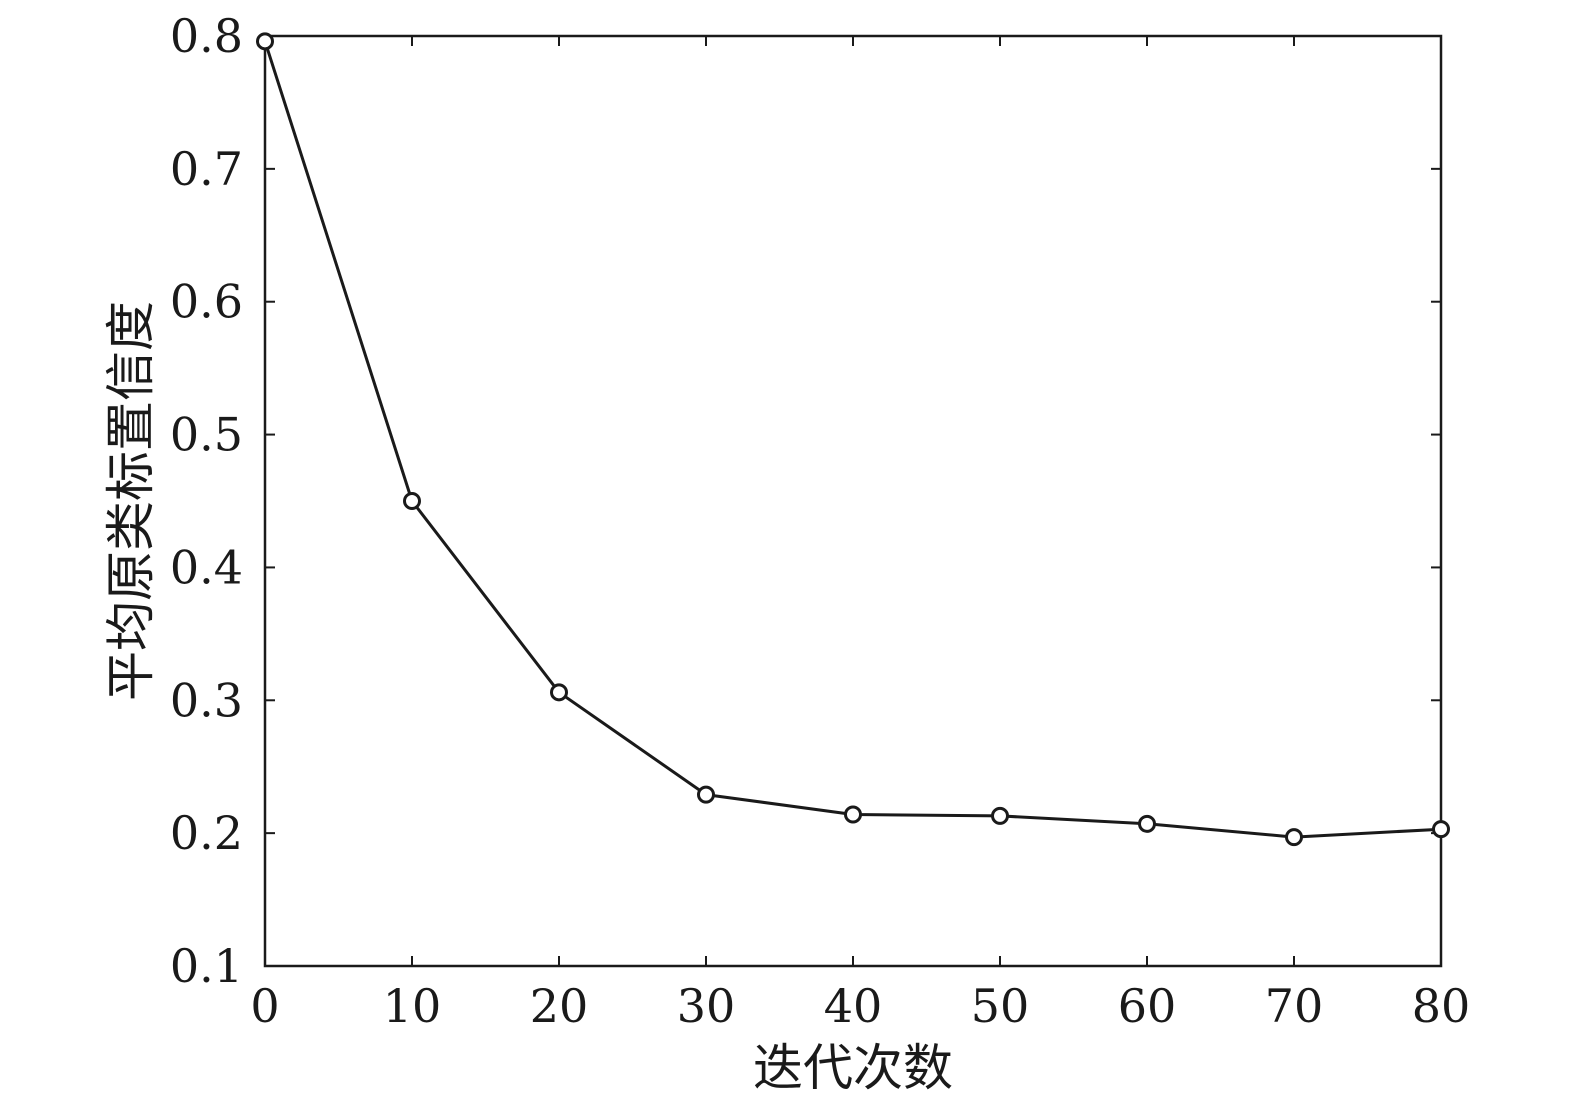 The image size is (1575, 1106). I want to click on x-tick-label: 40, so click(853, 1006).